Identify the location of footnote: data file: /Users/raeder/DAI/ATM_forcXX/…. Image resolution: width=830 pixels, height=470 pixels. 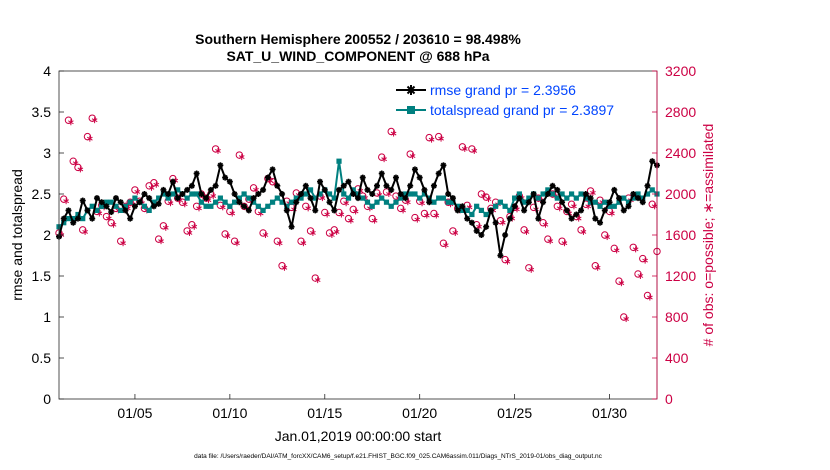
(398, 456).